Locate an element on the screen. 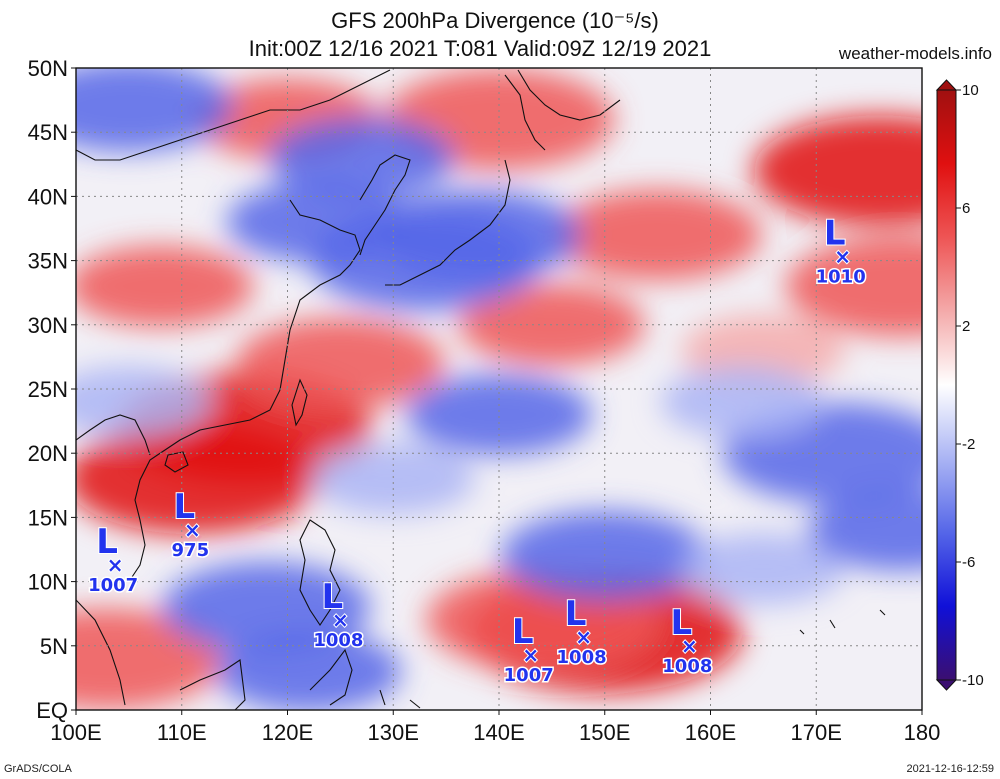 The image size is (1000, 779). lon-label: 170E is located at coordinates (816, 732).